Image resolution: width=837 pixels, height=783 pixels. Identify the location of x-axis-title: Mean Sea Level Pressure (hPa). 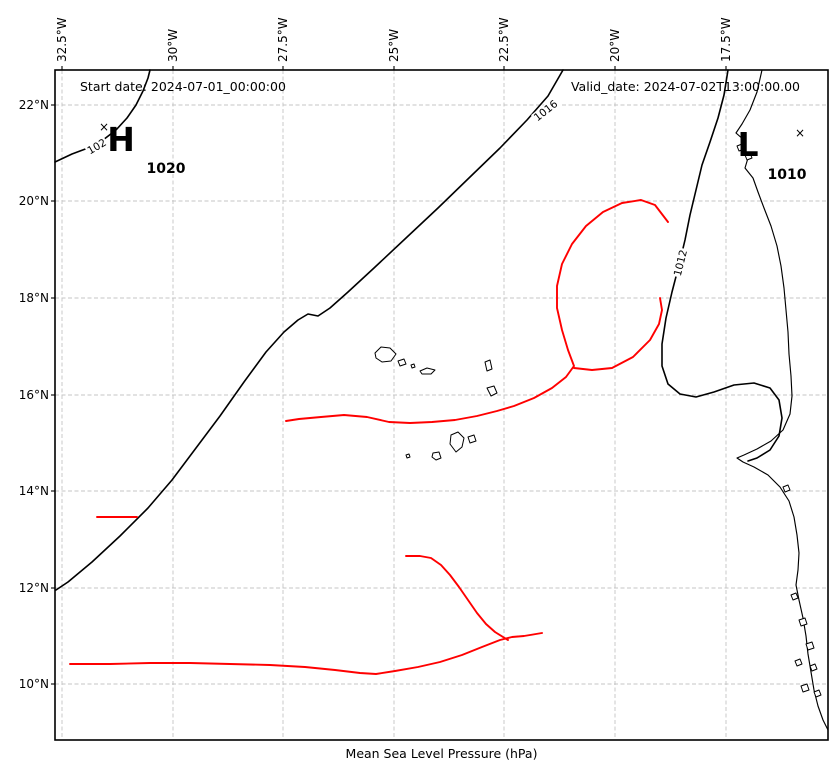
(441, 753).